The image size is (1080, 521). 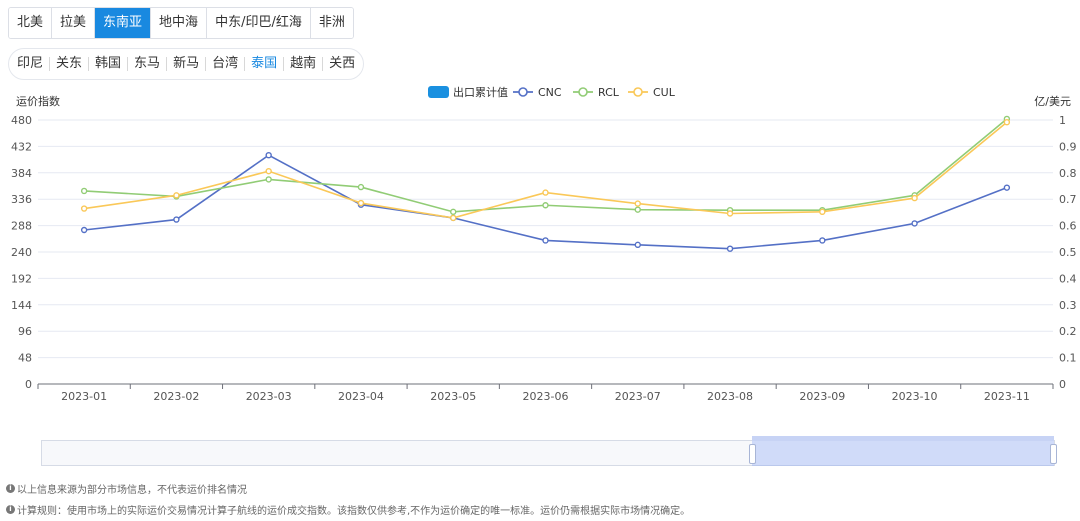 I want to click on country-tab: 关东, so click(x=70, y=64).